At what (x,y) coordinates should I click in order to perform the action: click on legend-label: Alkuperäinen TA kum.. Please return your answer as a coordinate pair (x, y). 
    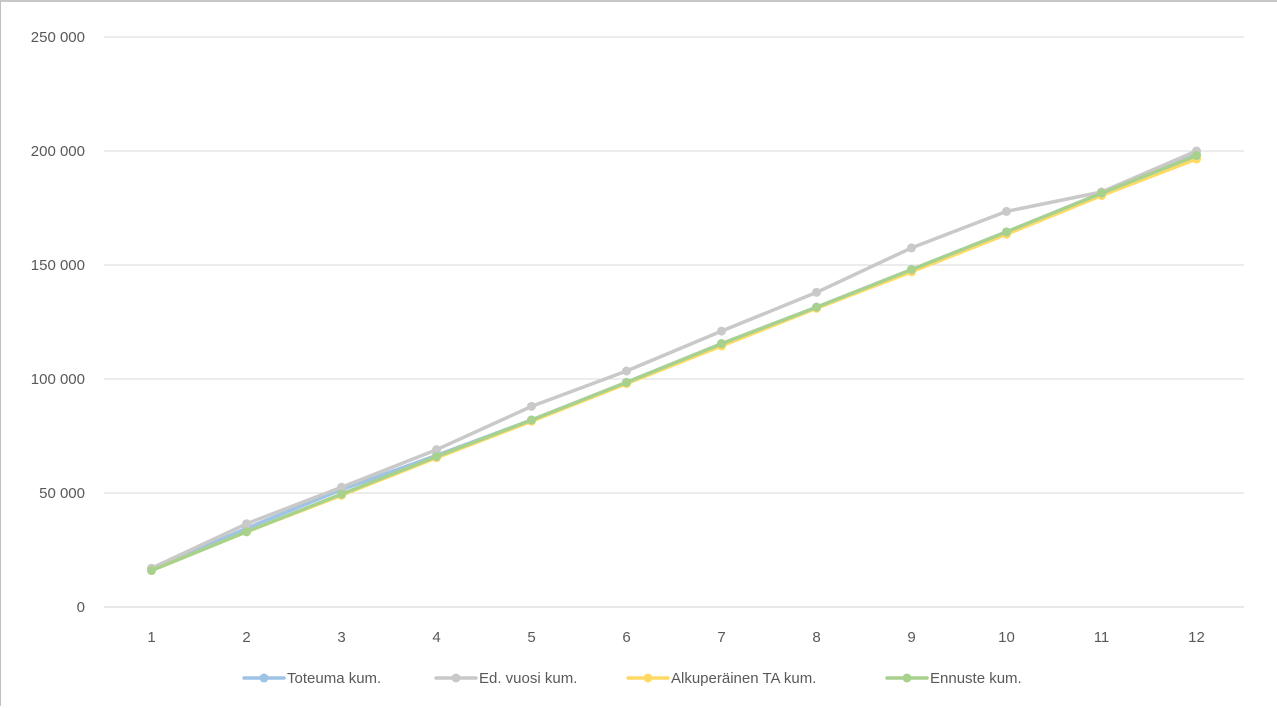
    Looking at the image, I should click on (743, 678).